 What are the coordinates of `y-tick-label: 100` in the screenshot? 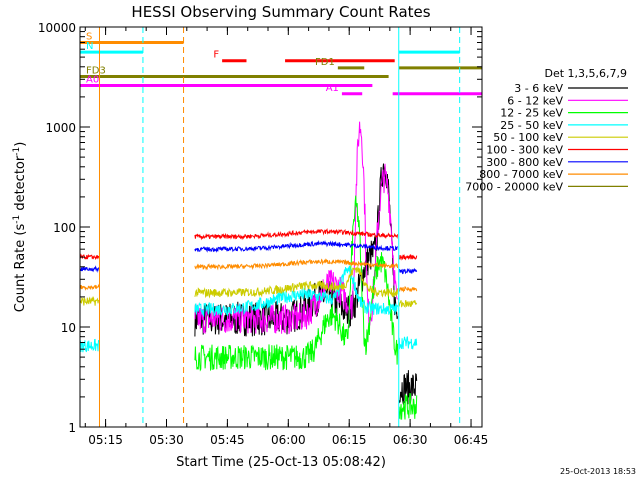 It's located at (64, 228).